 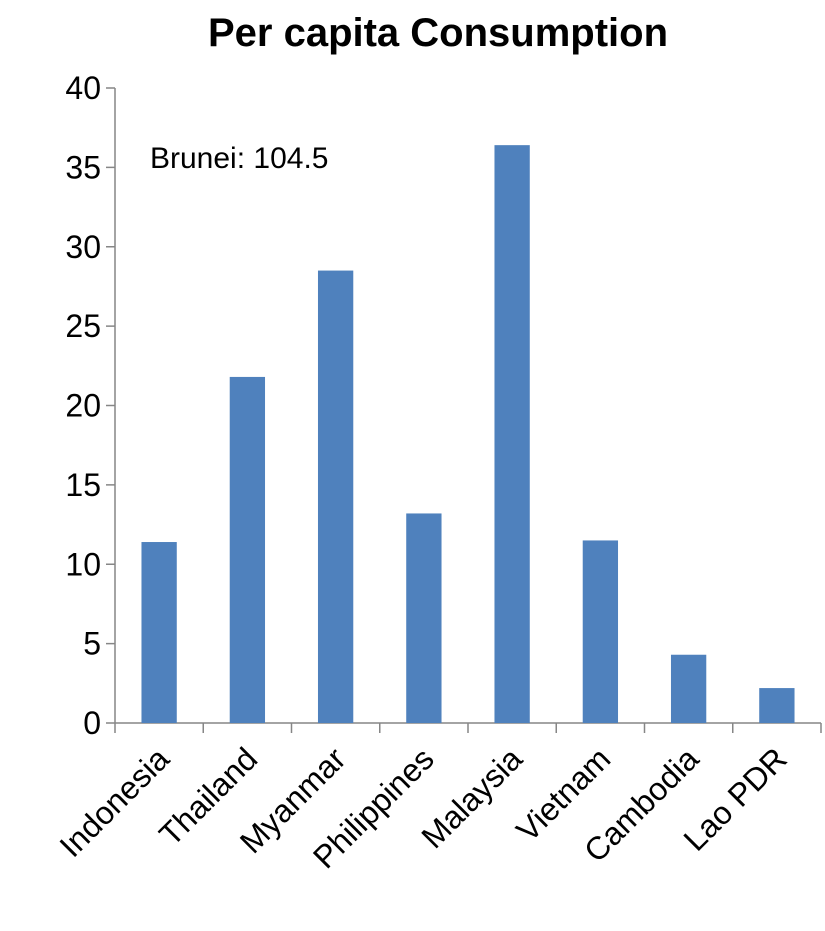 I want to click on y-tick-label: 40, so click(x=83, y=88).